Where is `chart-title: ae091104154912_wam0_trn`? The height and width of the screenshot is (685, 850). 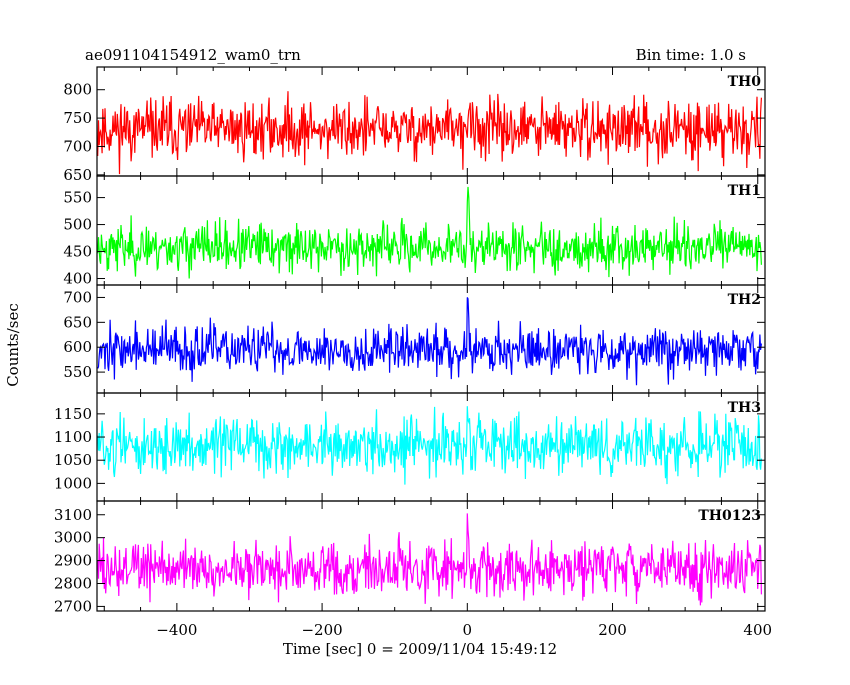
chart-title: ae091104154912_wam0_trn is located at coordinates (193, 55).